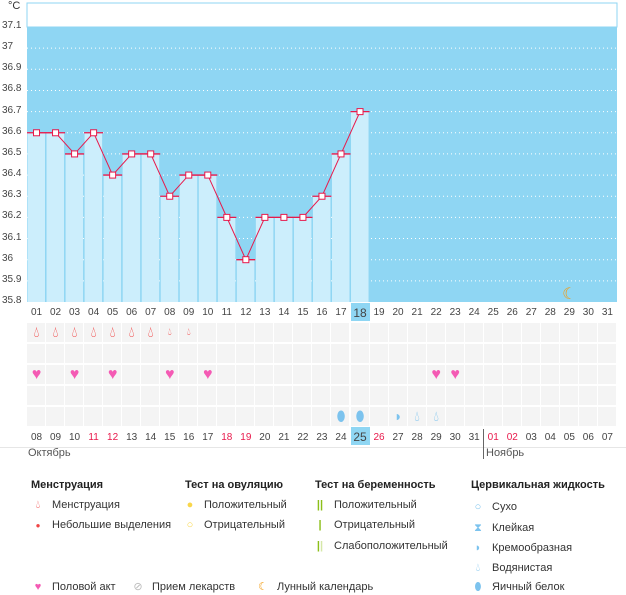 This screenshot has height=595, width=626. What do you see at coordinates (379, 312) in the screenshot?
I see `cycle-day-label: 19` at bounding box center [379, 312].